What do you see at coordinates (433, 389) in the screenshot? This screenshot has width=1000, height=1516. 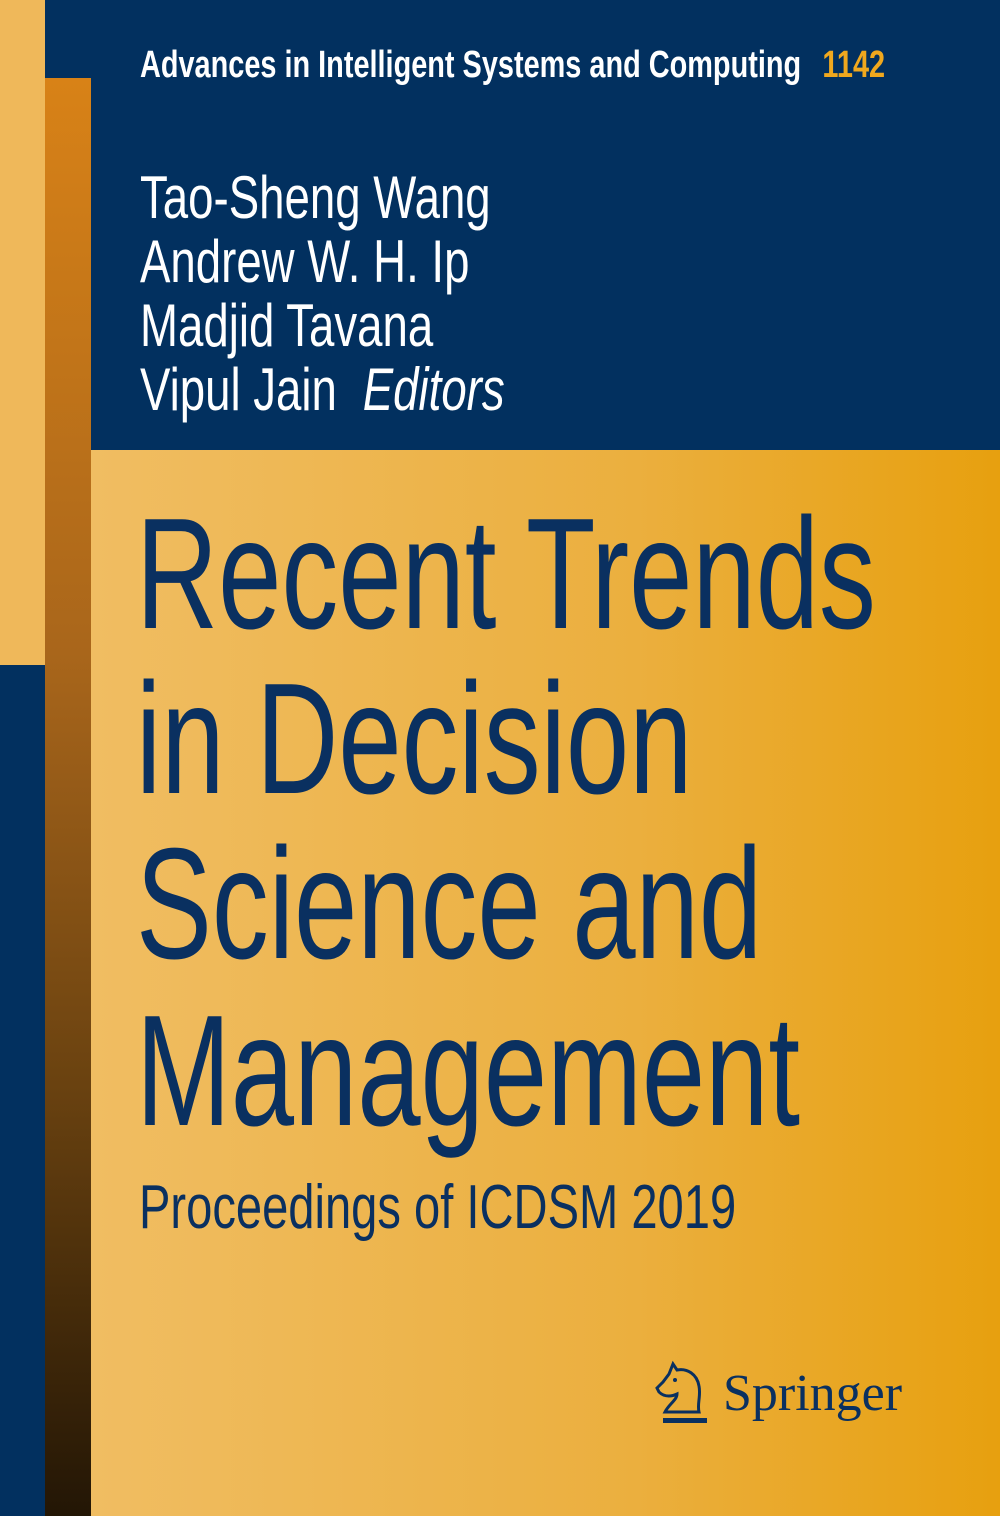 I see `editors-label: Editors` at bounding box center [433, 389].